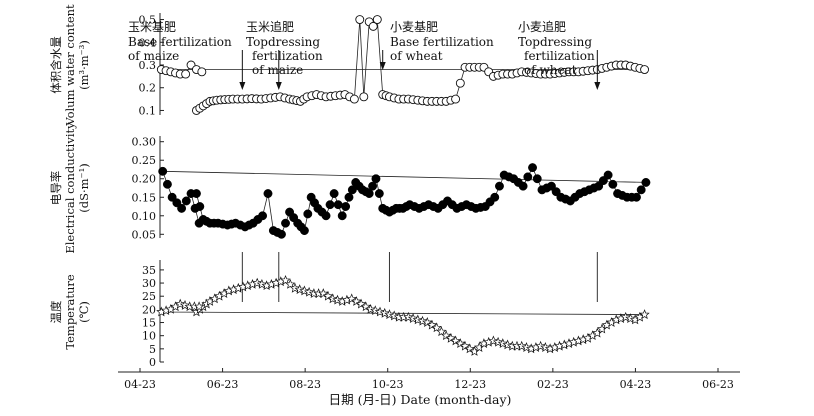 Image resolution: width=814 pixels, height=416 pixels. I want to click on x-tick-label: 12-23, so click(470, 384).